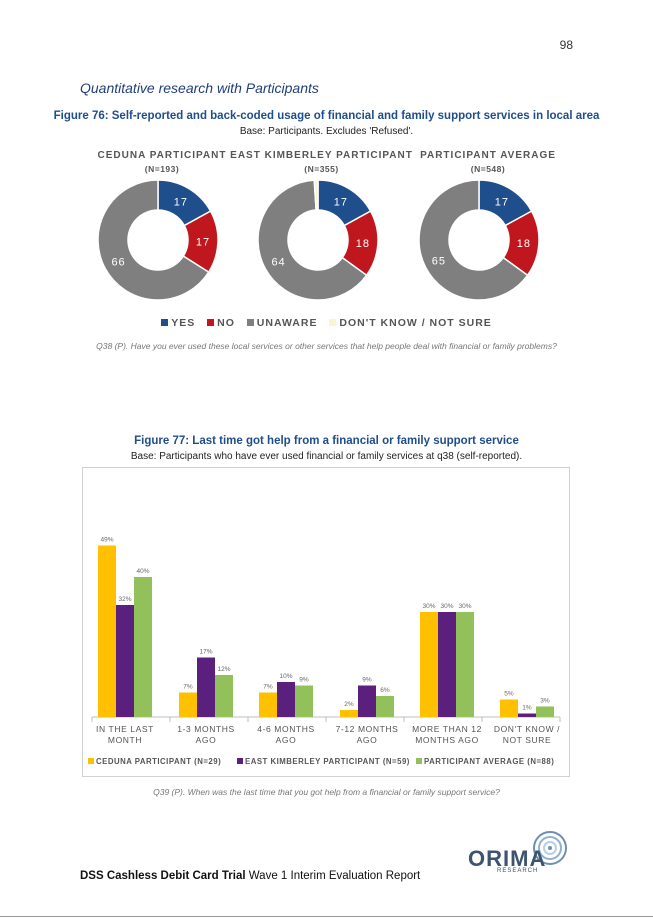 This screenshot has width=653, height=923. What do you see at coordinates (125, 740) in the screenshot?
I see `x-tick-label: MONTH` at bounding box center [125, 740].